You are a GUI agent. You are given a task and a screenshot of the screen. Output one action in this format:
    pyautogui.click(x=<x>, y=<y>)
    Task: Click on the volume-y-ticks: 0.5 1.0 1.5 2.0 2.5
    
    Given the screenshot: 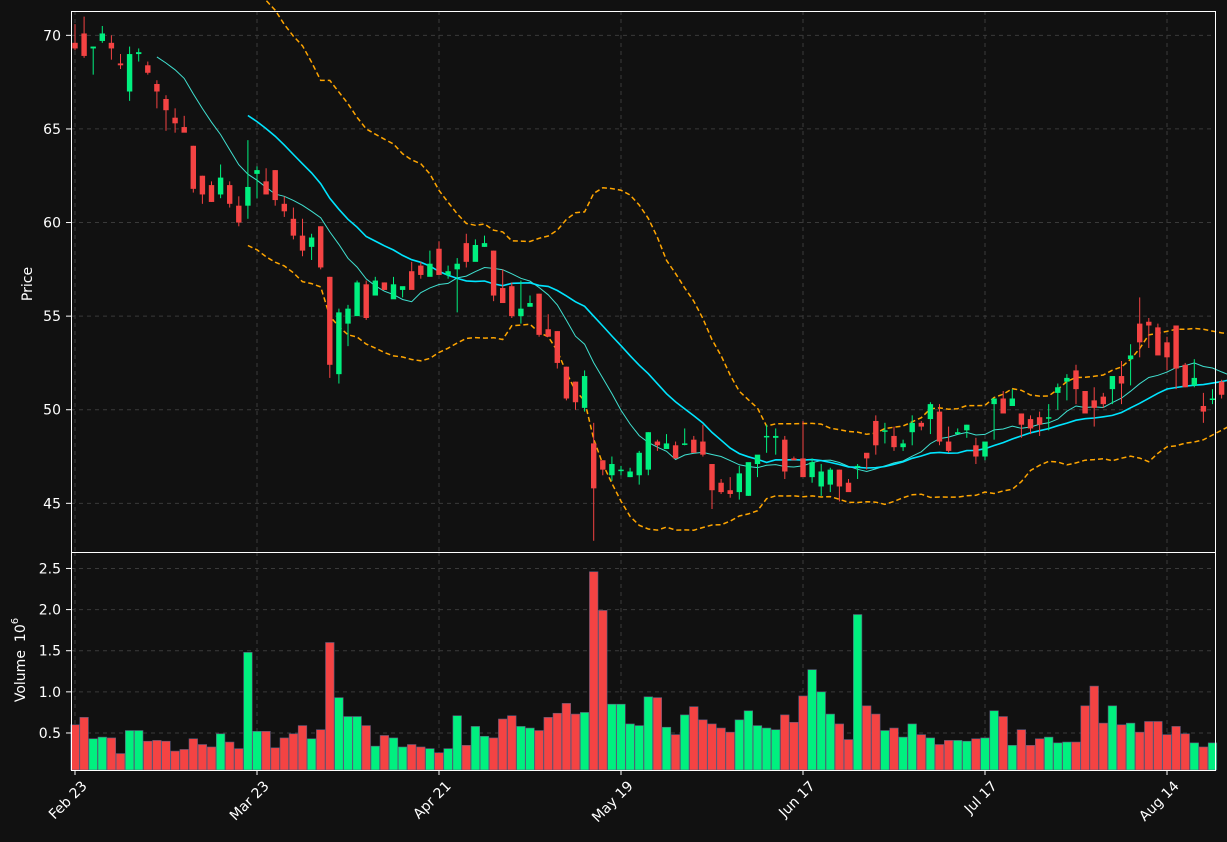 What is the action you would take?
    pyautogui.click(x=55, y=651)
    